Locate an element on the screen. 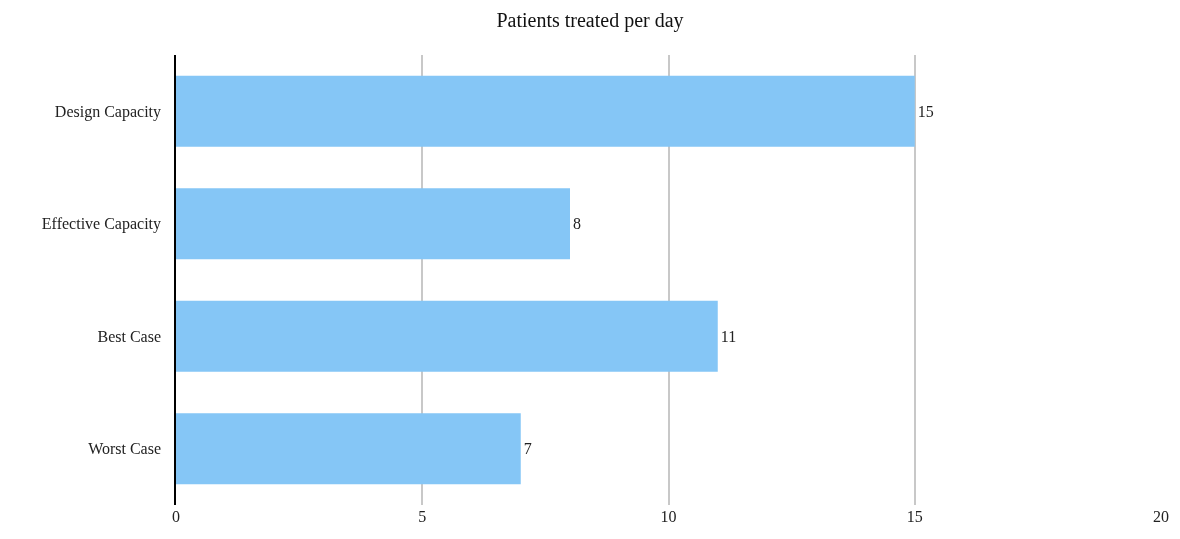  y-tick-label: Effective Capacity is located at coordinates (101, 224).